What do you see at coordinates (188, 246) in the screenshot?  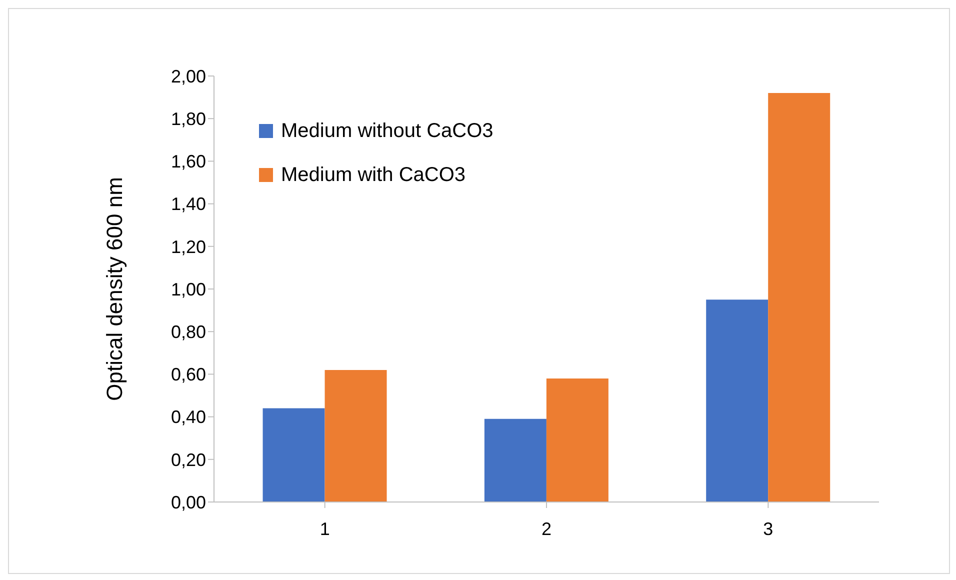 I see `y-tick-label: 1,20` at bounding box center [188, 246].